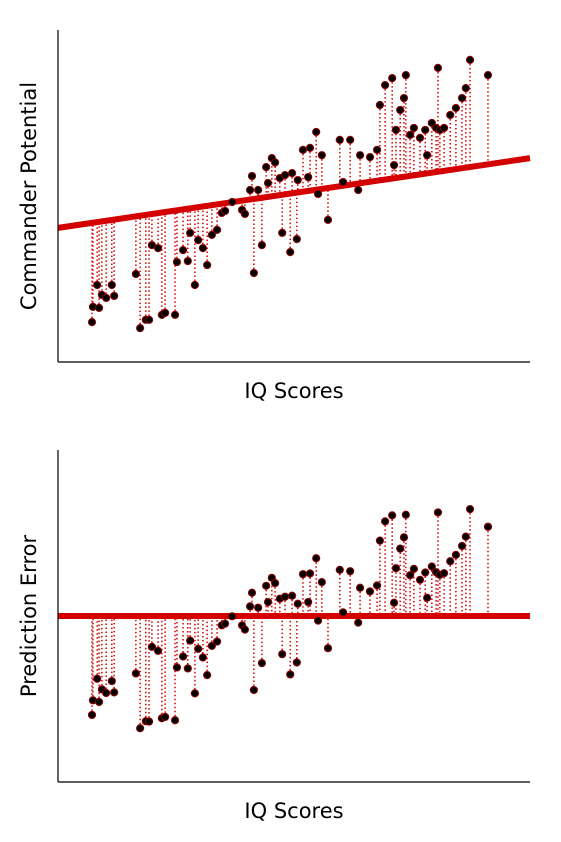 The height and width of the screenshot is (842, 561). I want to click on fit-line, so click(294, 193).